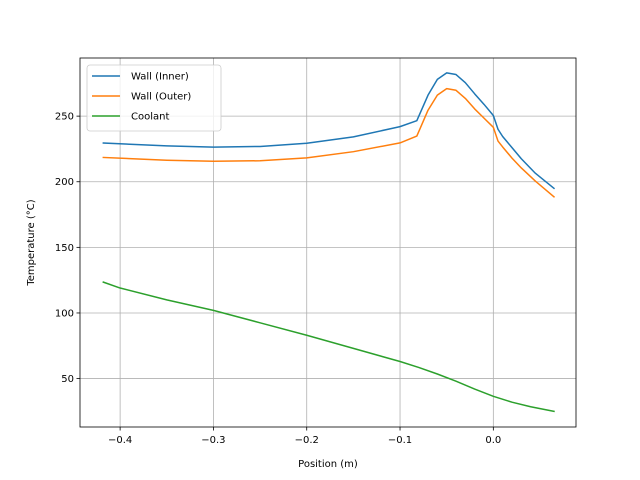 The width and height of the screenshot is (640, 480). What do you see at coordinates (160, 77) in the screenshot?
I see `legend-label-wall-inner: Wall (Inner)` at bounding box center [160, 77].